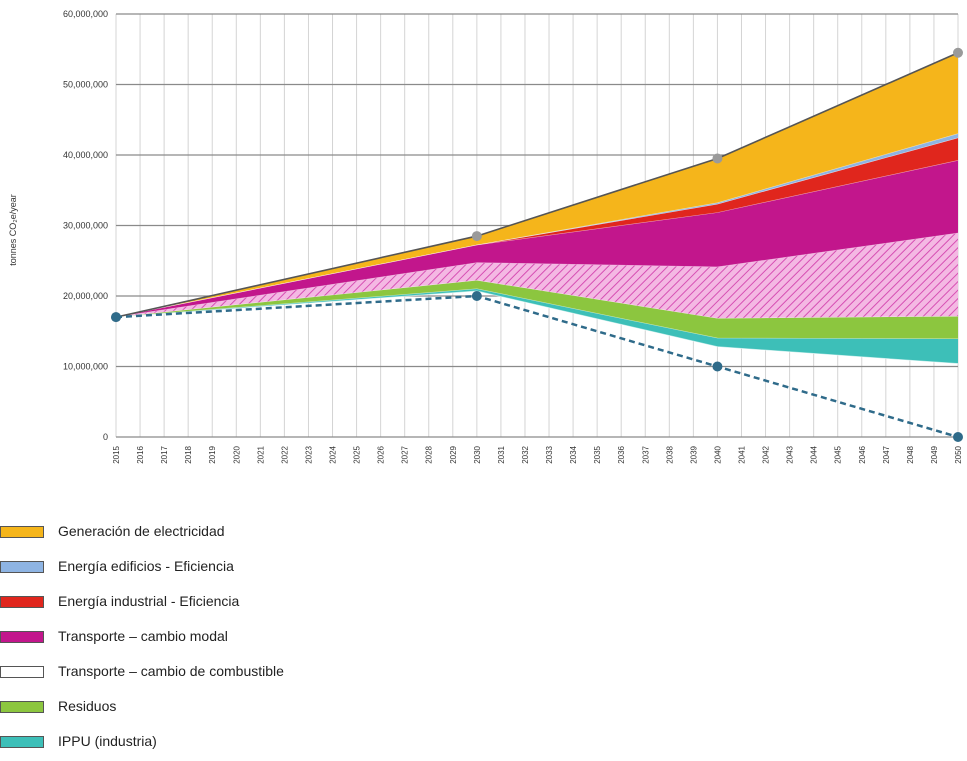 The width and height of the screenshot is (967, 761). What do you see at coordinates (693, 454) in the screenshot?
I see `x-tick-label: 2039` at bounding box center [693, 454].